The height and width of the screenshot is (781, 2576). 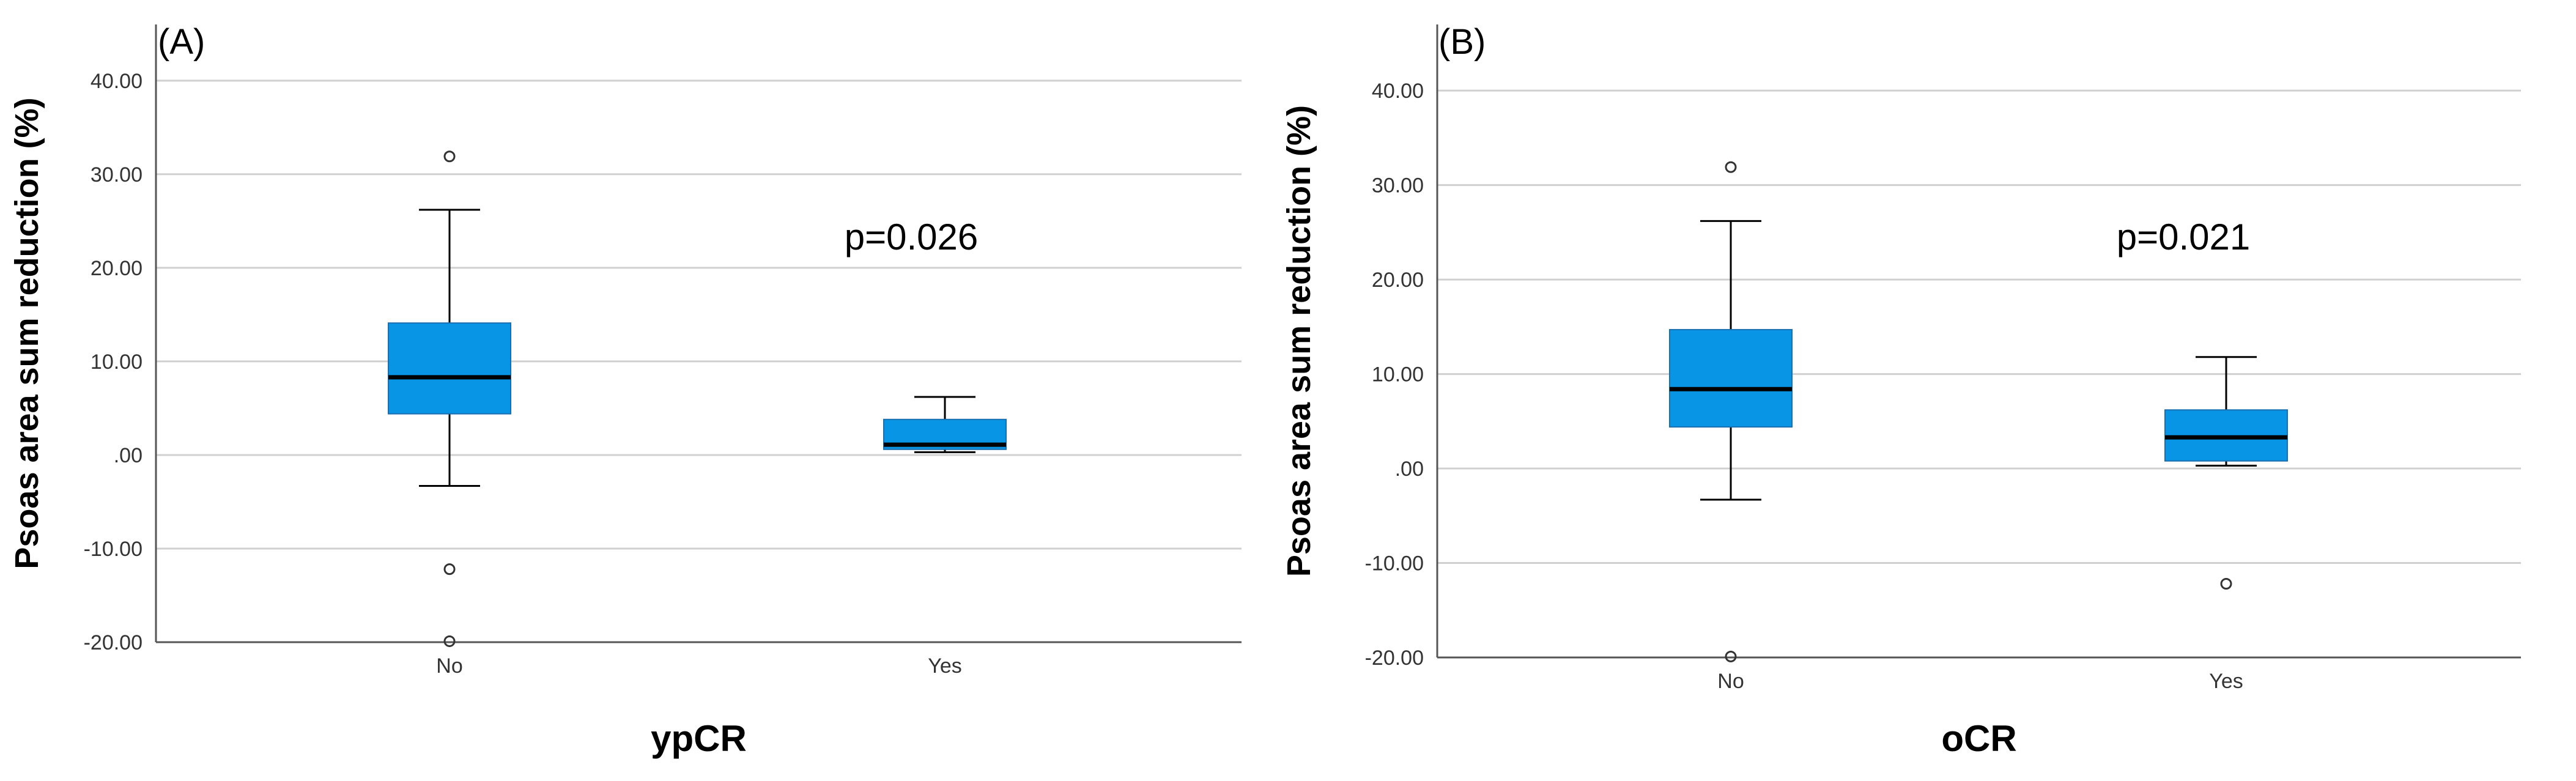 I want to click on panel-label: (A), so click(x=181, y=42).